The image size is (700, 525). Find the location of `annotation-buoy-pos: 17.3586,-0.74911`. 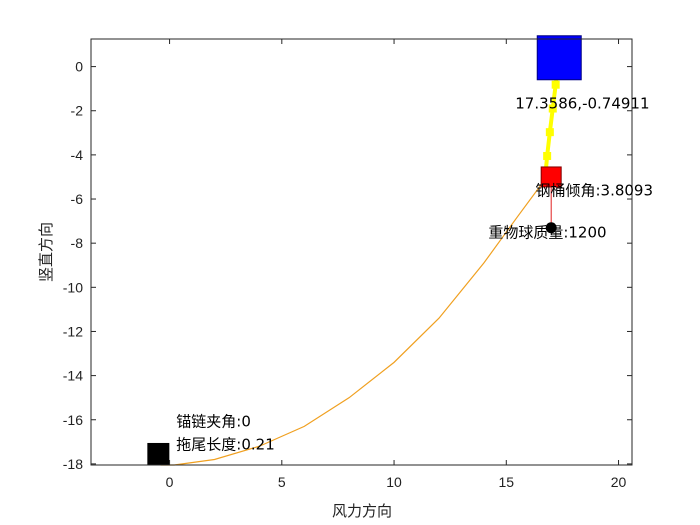

annotation-buoy-pos: 17.3586,-0.74911 is located at coordinates (582, 104).